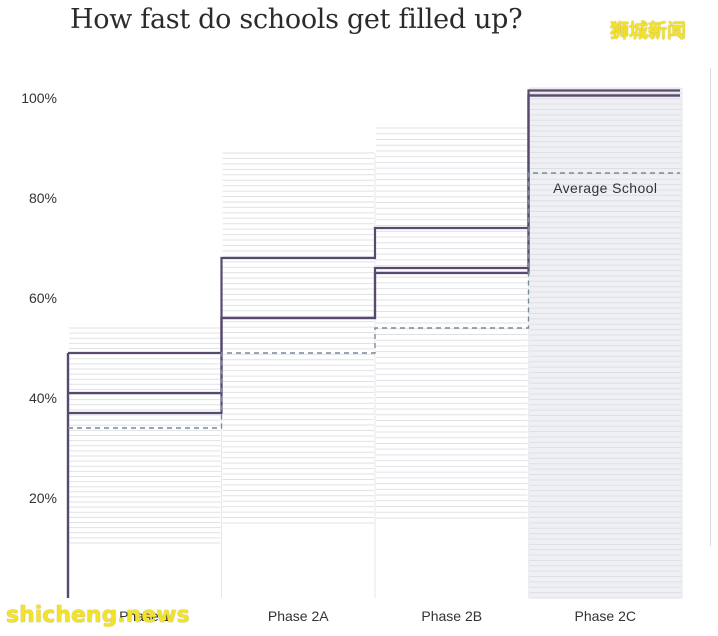 This screenshot has height=636, width=718. I want to click on y-tick-label: 40%, so click(43, 398).